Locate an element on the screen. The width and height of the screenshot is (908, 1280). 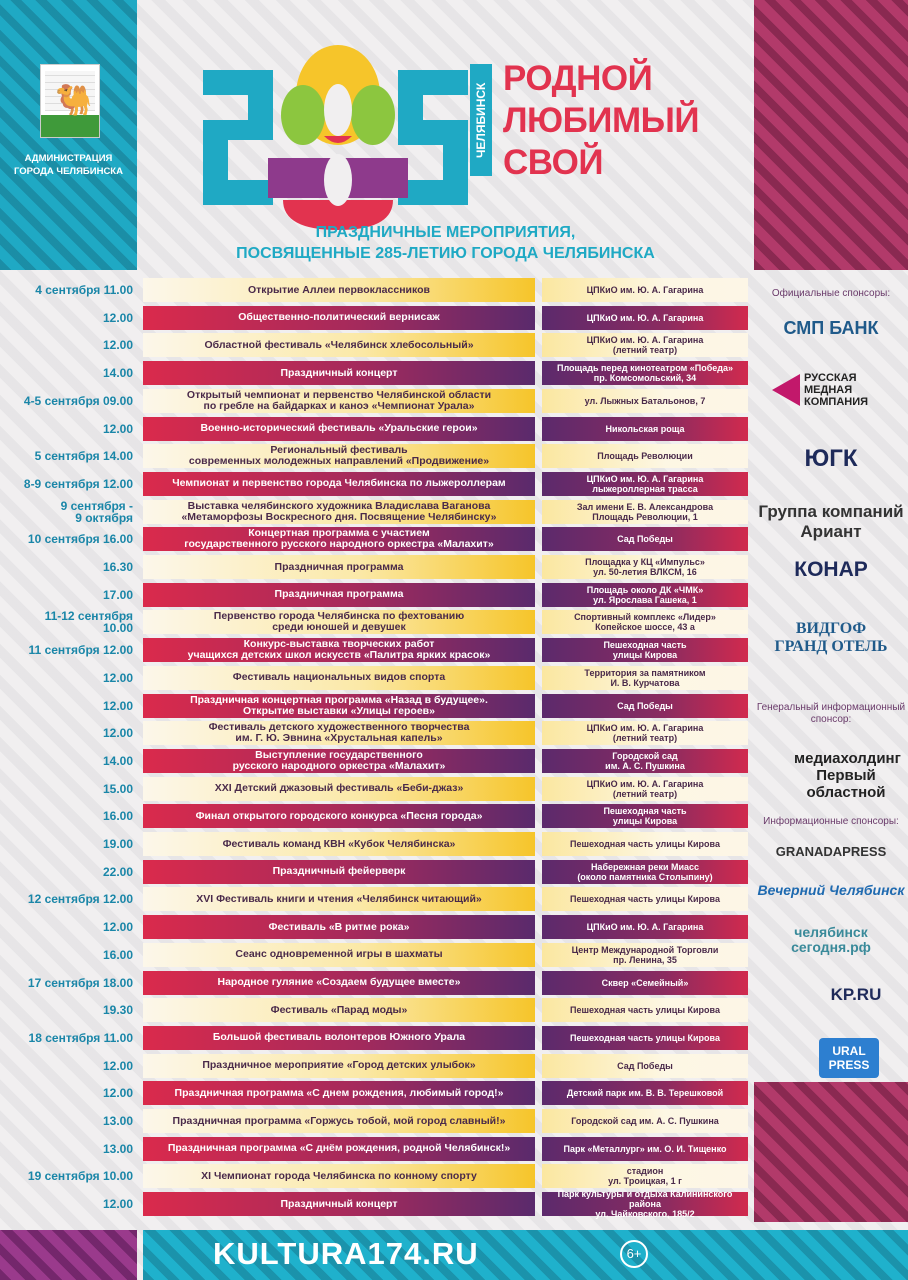
event-venue: стадион ул. Троицкая, 1 г is located at coordinates (645, 1176).